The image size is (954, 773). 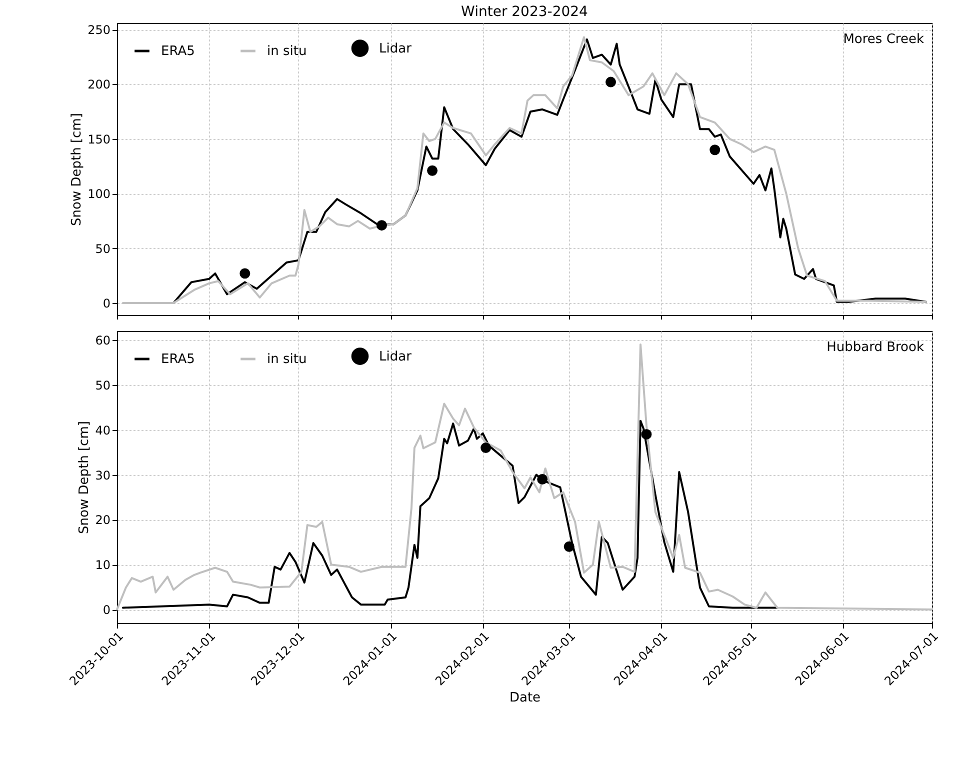 I want to click on y-tick-label: 60, so click(x=102, y=340).